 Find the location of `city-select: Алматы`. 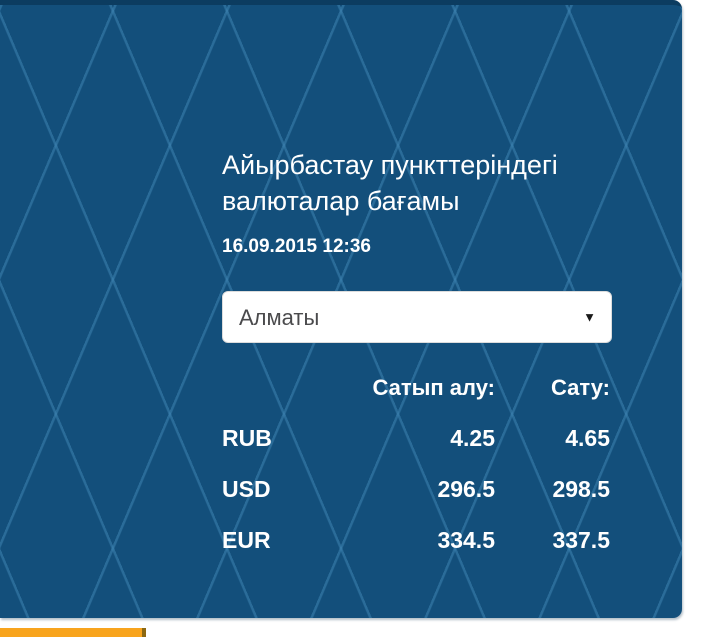

city-select: Алматы is located at coordinates (417, 317).